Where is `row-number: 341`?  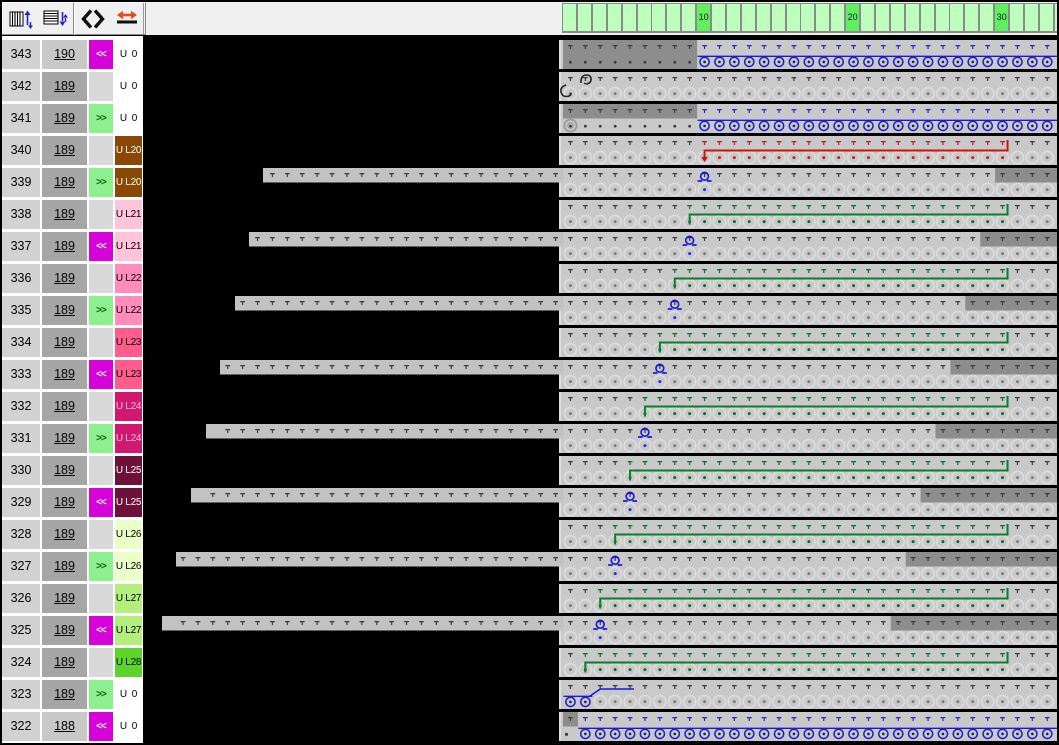
row-number: 341 is located at coordinates (21, 118).